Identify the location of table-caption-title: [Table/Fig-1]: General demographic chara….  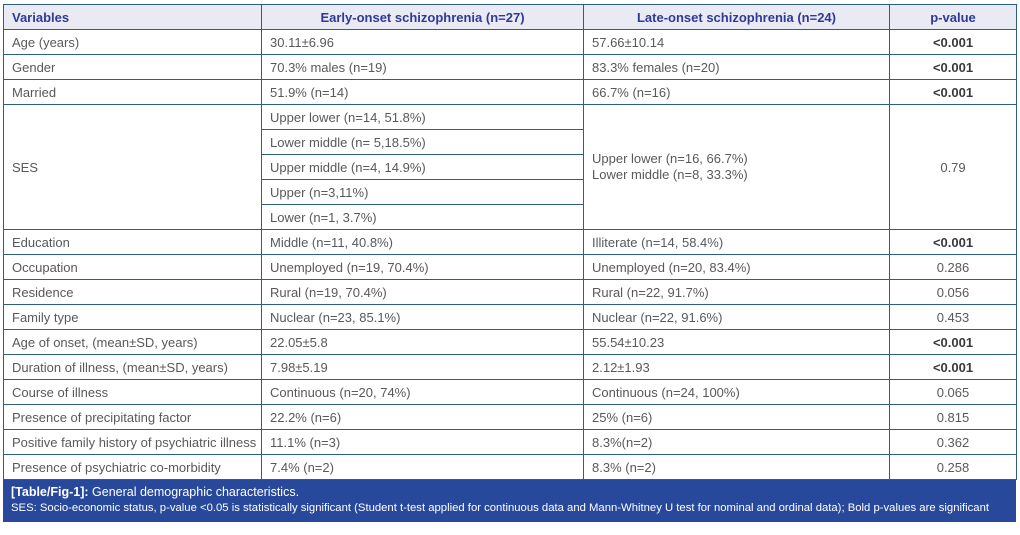
(509, 492).